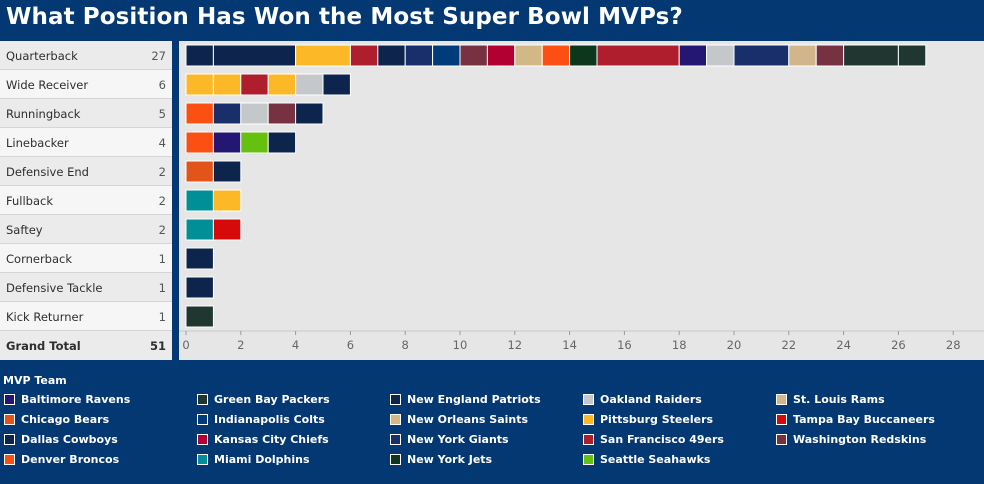 The image size is (984, 484). I want to click on category-label: Kick Returner, so click(45, 317).